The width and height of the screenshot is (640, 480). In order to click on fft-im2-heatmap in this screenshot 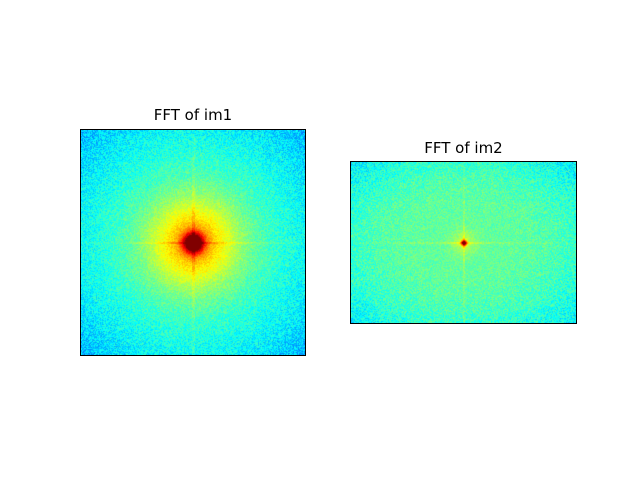, I will do `click(463, 242)`.